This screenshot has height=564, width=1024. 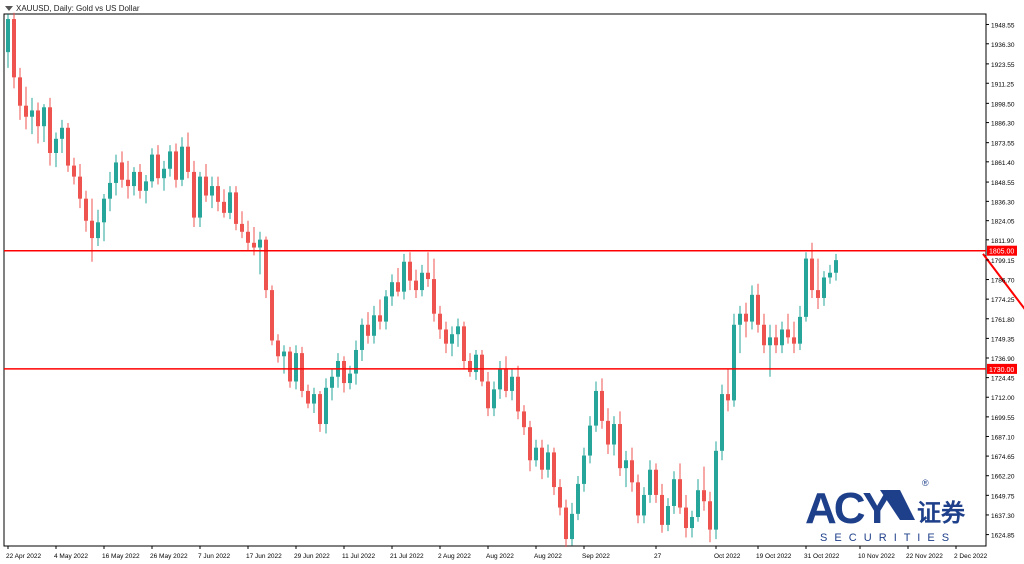 What do you see at coordinates (1003, 536) in the screenshot?
I see `price-tick-label: 1624.85` at bounding box center [1003, 536].